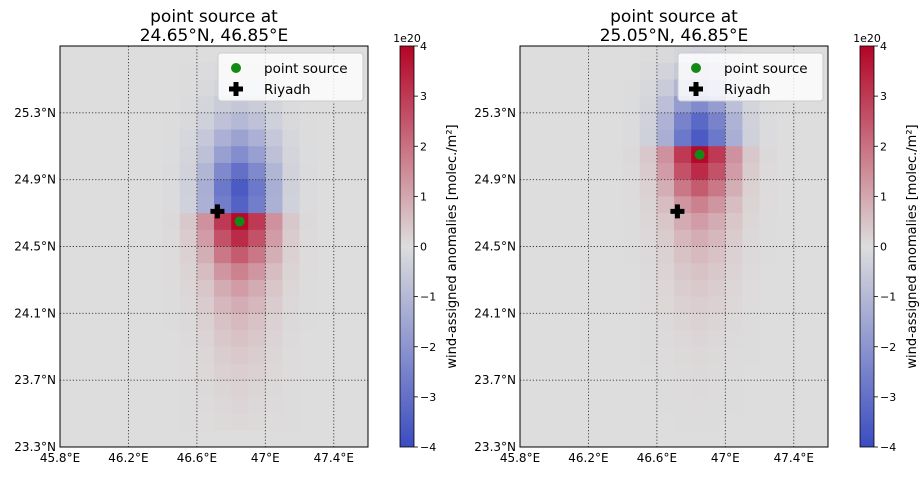  I want to click on colorbar-tick-label: 0, so click(883, 247).